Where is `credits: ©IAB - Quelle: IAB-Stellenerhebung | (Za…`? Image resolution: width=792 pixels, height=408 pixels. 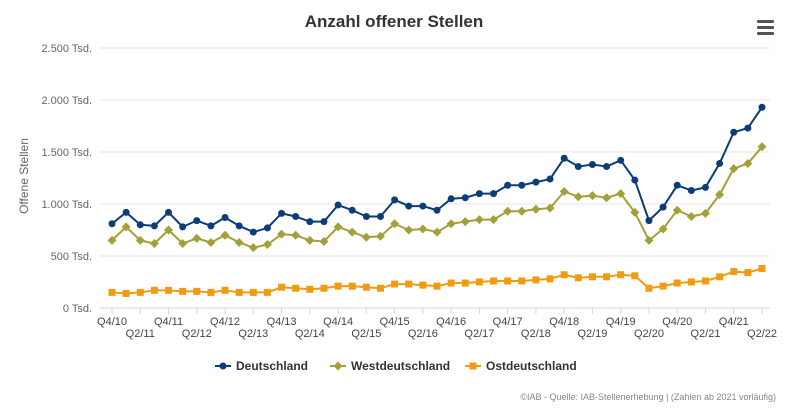
credits: ©IAB - Quelle: IAB-Stellenerhebung | (Za… is located at coordinates (648, 397).